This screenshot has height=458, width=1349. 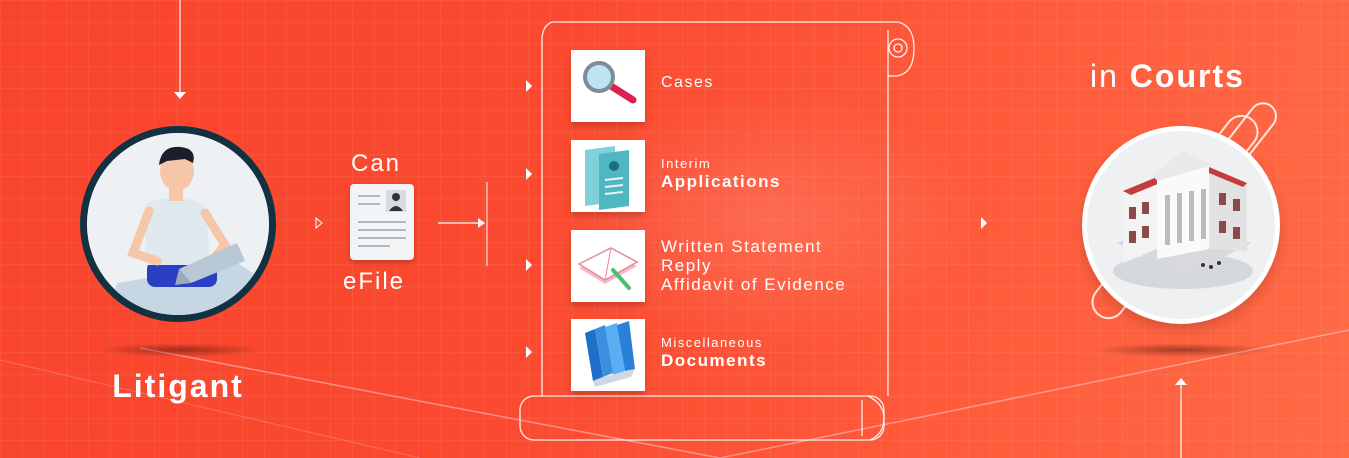 I want to click on item-line1: Written Statement, so click(x=742, y=246).